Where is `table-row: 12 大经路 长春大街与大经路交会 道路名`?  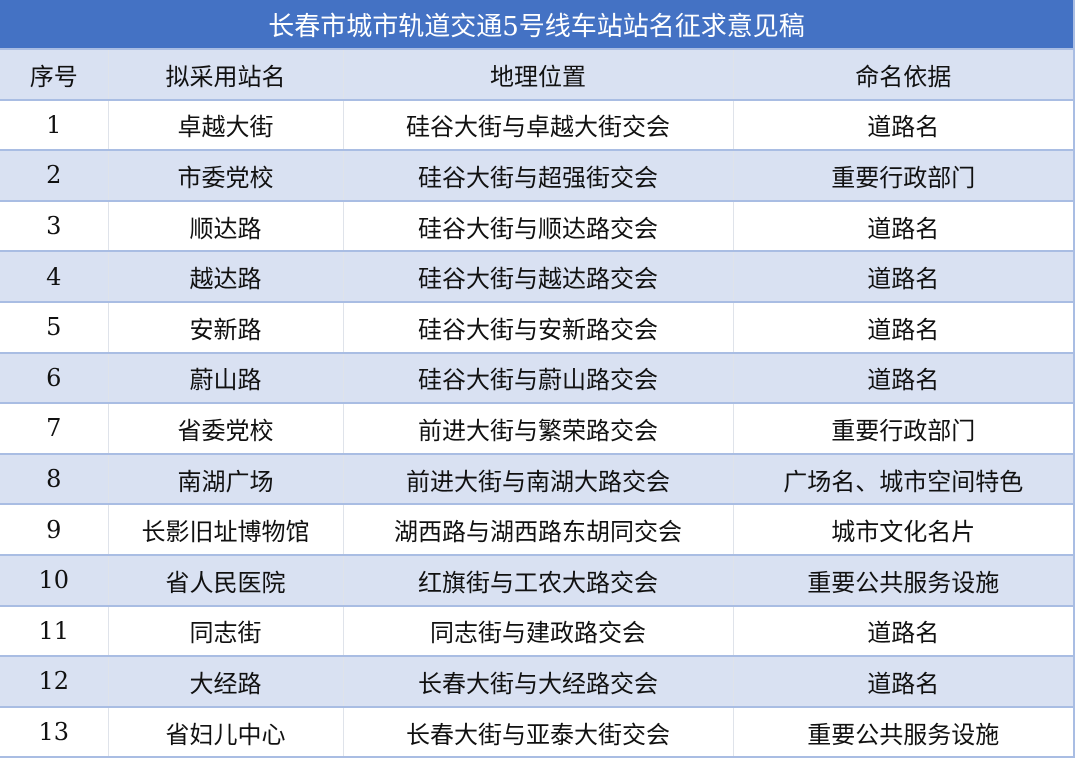
table-row: 12 大经路 长春大街与大经路交会 道路名 is located at coordinates (538, 682).